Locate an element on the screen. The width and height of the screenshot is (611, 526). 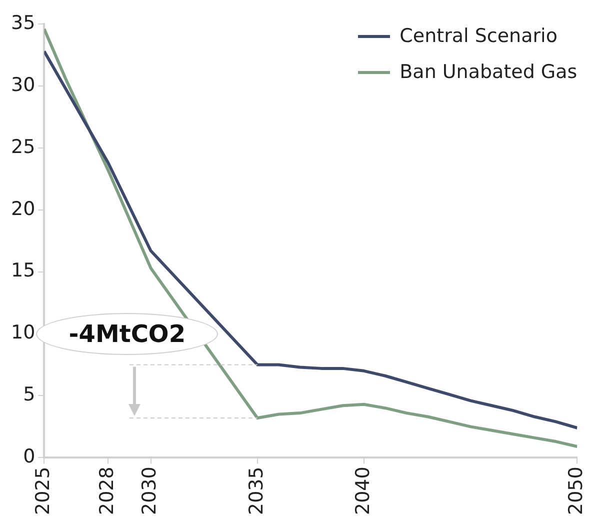
x-tick-label: 2028 is located at coordinates (107, 491).